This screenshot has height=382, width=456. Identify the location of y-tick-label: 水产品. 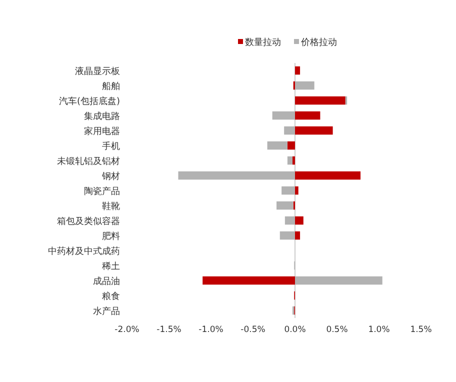
(106, 311).